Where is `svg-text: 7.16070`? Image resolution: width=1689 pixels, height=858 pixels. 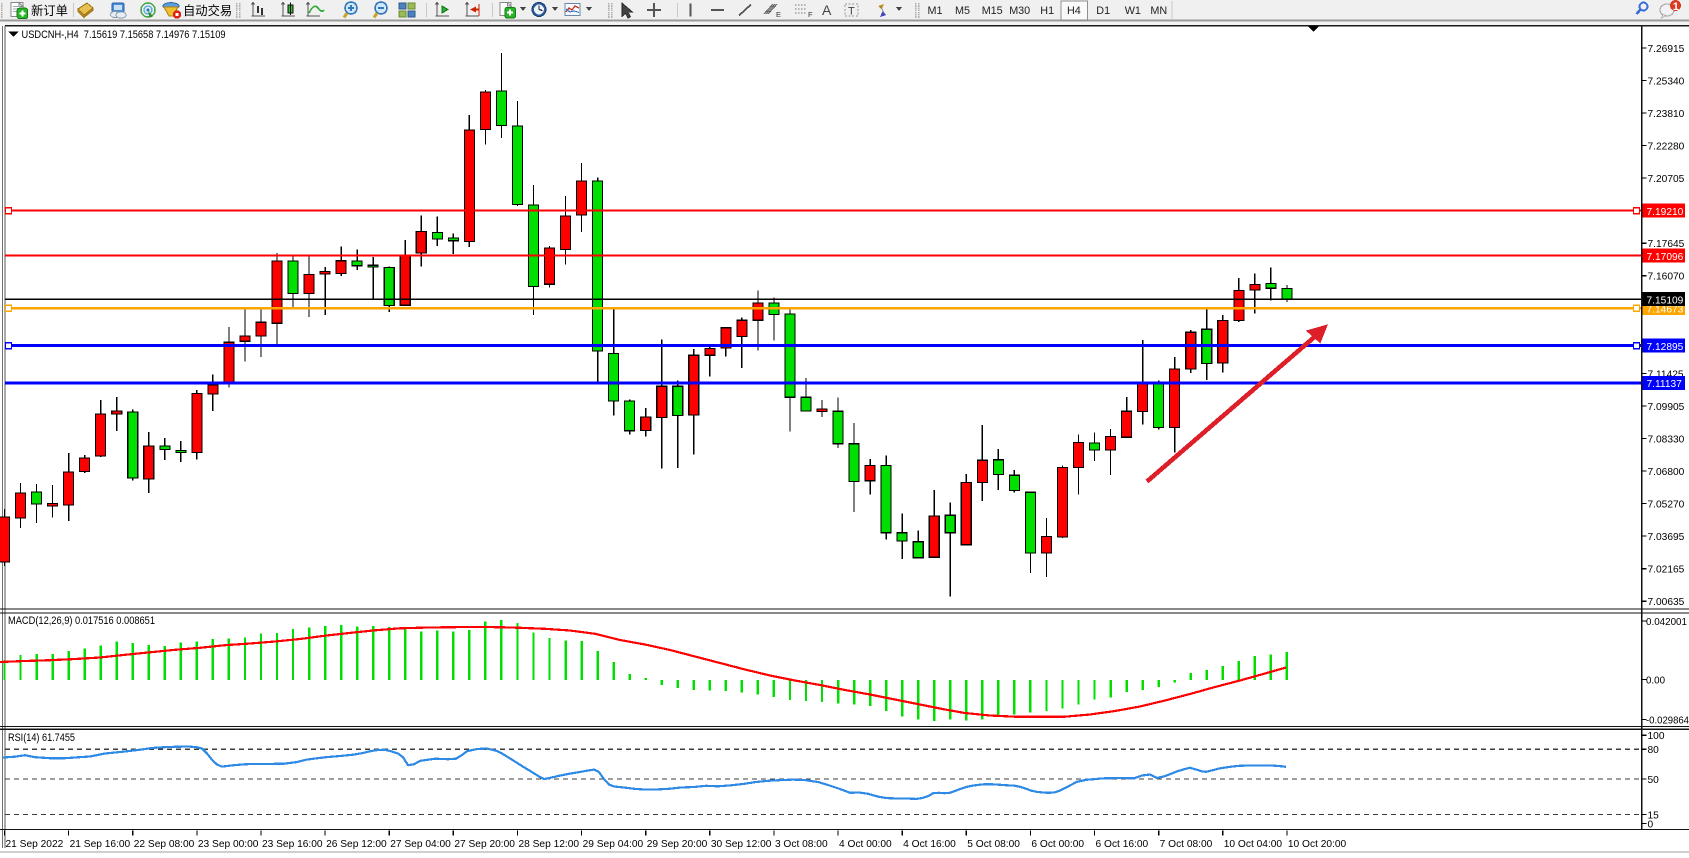 svg-text: 7.16070 is located at coordinates (1666, 277).